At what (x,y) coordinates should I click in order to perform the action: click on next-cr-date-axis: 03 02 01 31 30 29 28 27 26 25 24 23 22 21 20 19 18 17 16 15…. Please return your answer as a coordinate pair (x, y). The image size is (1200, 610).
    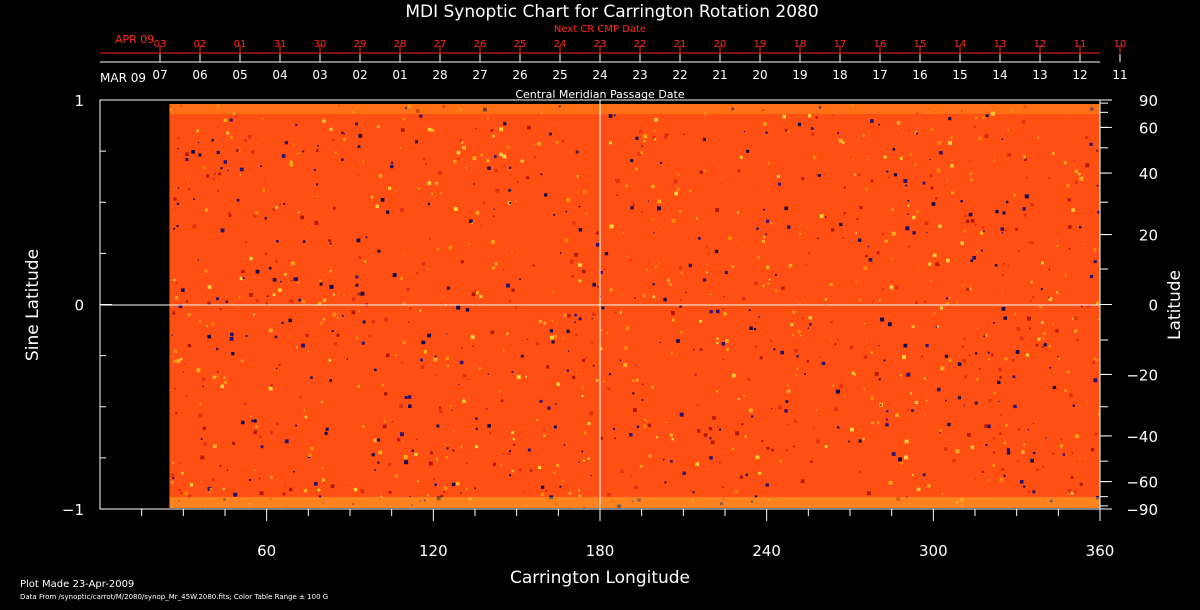
    Looking at the image, I should click on (640, 46).